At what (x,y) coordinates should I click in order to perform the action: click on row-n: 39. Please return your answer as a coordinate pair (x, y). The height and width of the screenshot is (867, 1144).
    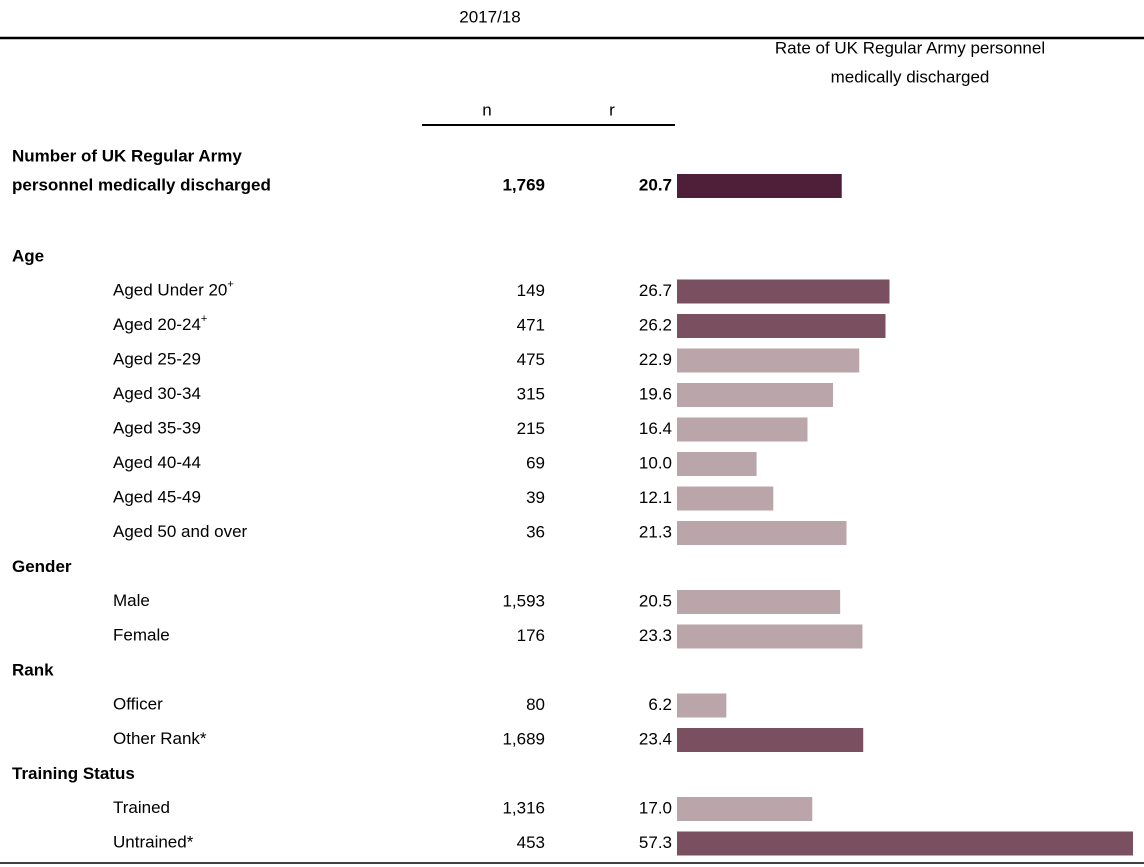
    Looking at the image, I should click on (535, 497).